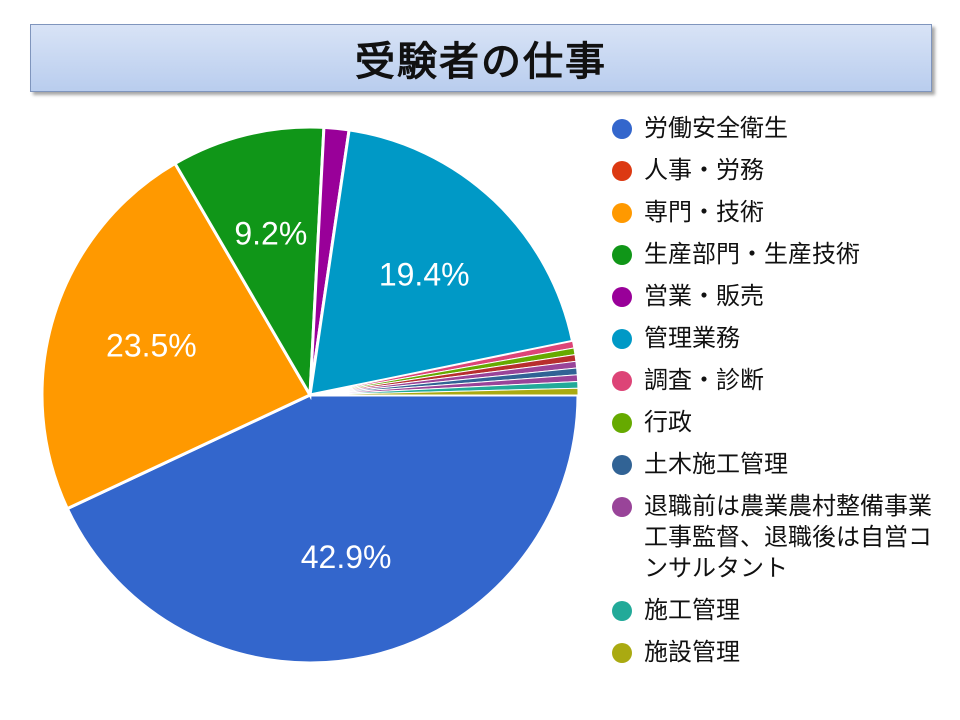 The height and width of the screenshot is (720, 960). Describe the element at coordinates (782, 380) in the screenshot. I see `legend-item: 調査・診断` at that location.